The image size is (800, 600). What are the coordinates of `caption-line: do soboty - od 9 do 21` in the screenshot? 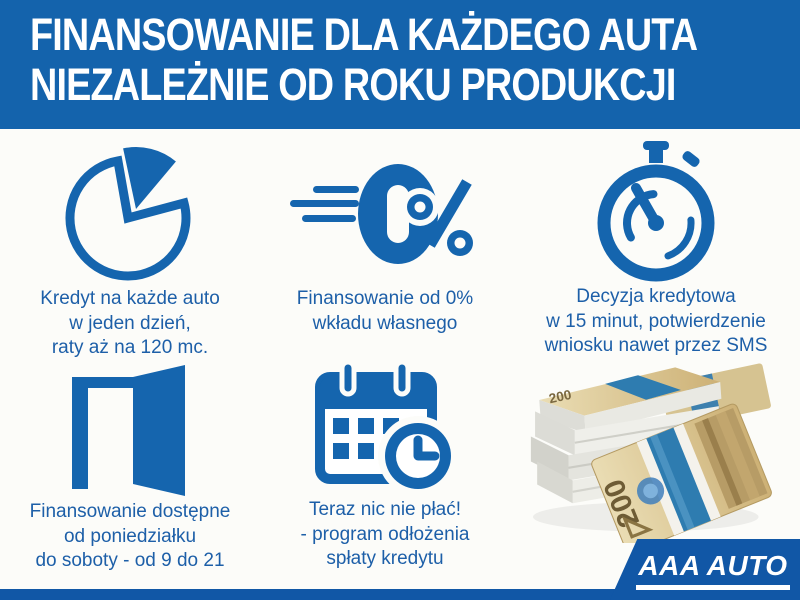 It's located at (130, 560).